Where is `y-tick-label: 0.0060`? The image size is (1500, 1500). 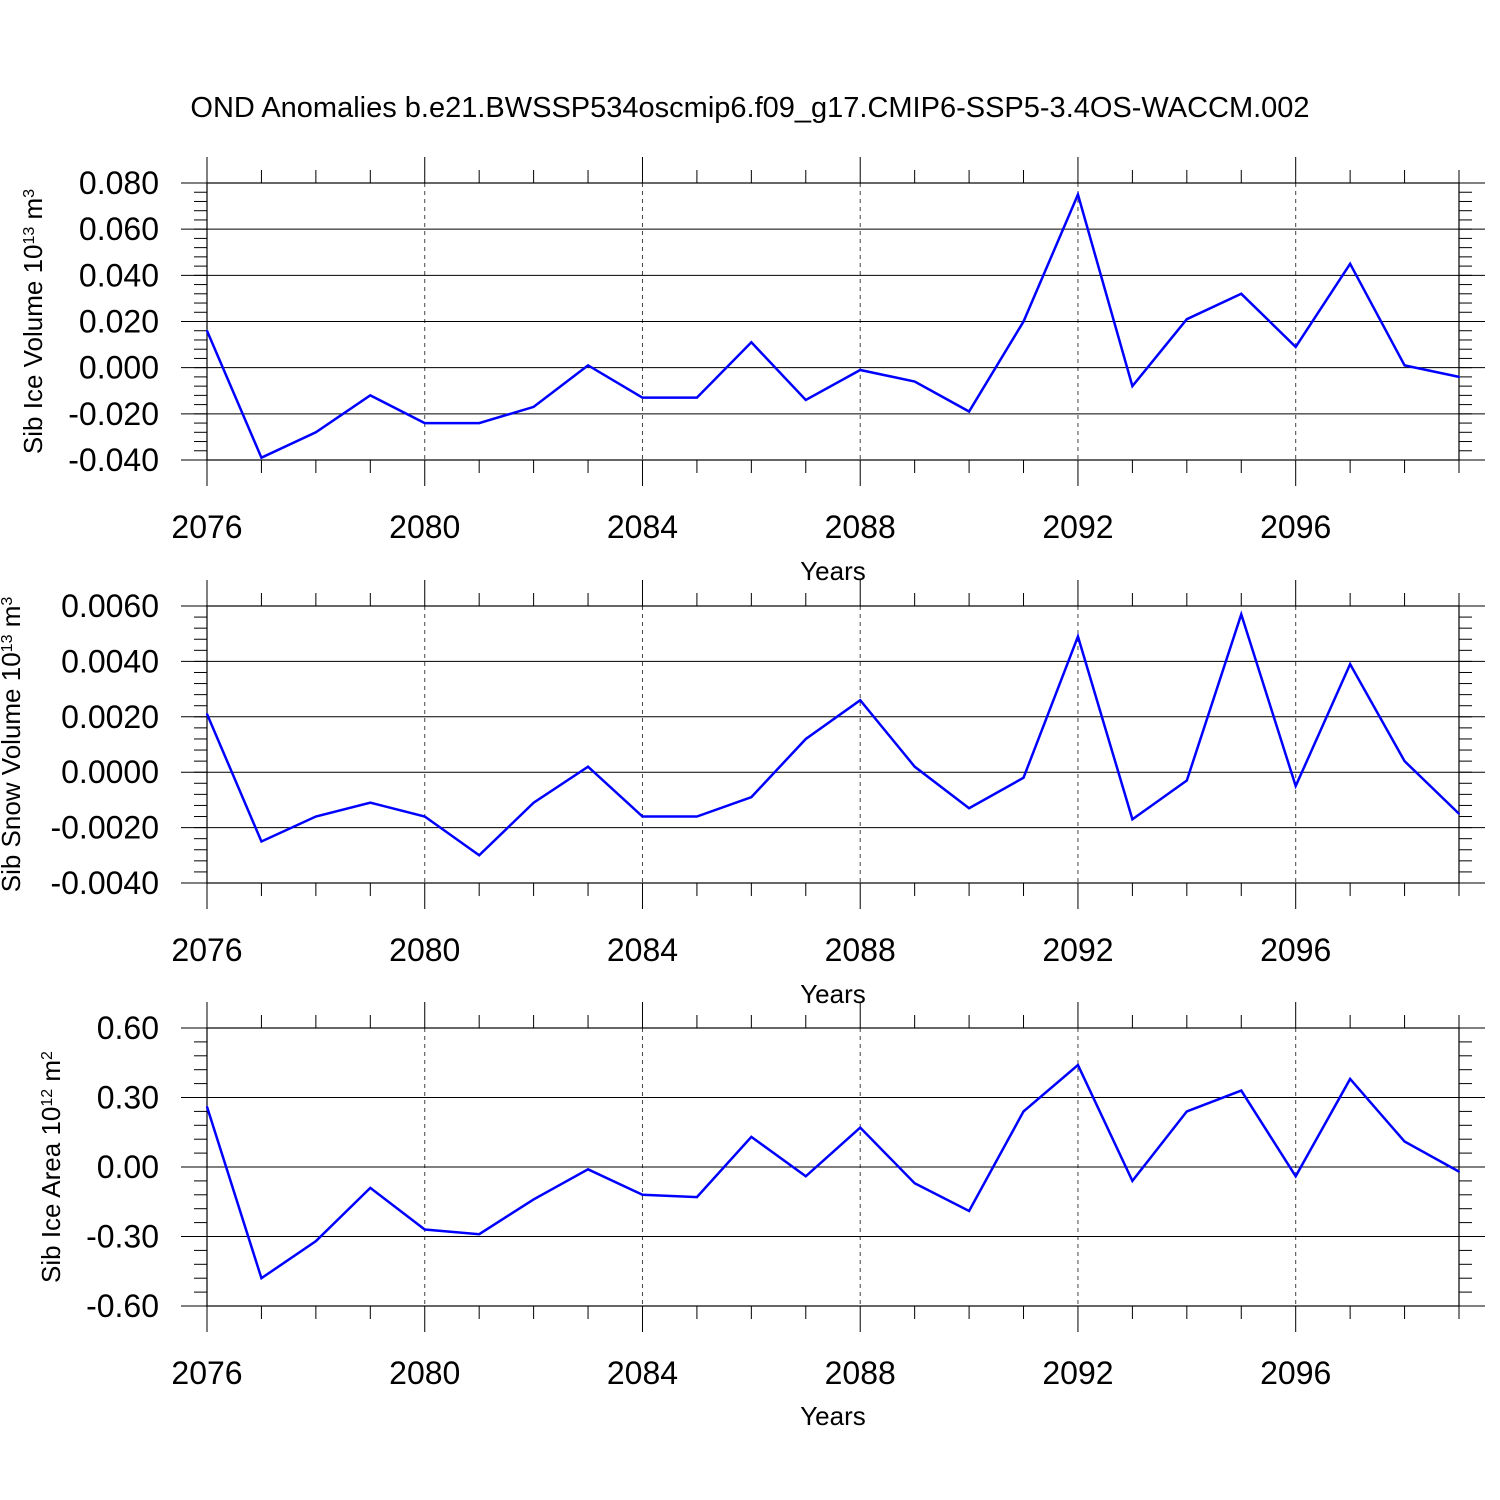
y-tick-label: 0.0060 is located at coordinates (110, 606).